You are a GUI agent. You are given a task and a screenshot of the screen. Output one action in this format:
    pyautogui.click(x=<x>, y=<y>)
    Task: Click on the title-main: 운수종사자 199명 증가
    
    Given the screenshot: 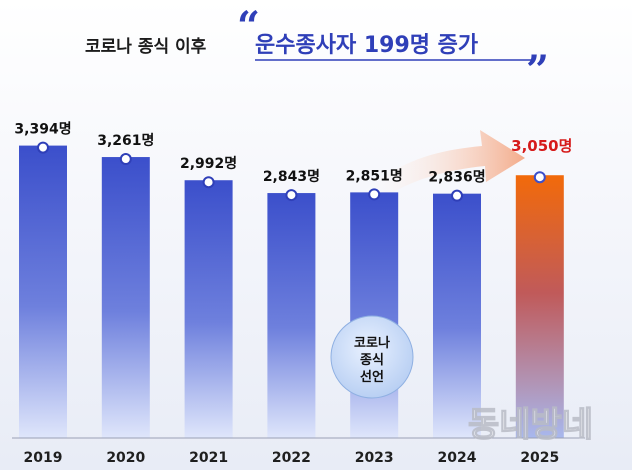 What is the action you would take?
    pyautogui.click(x=366, y=45)
    